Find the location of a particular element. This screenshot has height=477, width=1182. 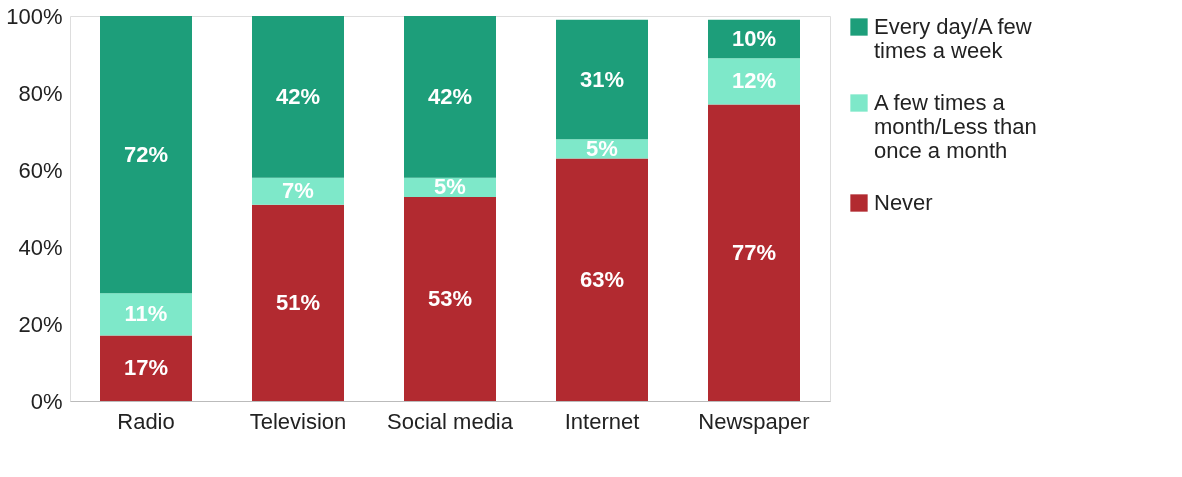

legend-label: Never is located at coordinates (903, 202).